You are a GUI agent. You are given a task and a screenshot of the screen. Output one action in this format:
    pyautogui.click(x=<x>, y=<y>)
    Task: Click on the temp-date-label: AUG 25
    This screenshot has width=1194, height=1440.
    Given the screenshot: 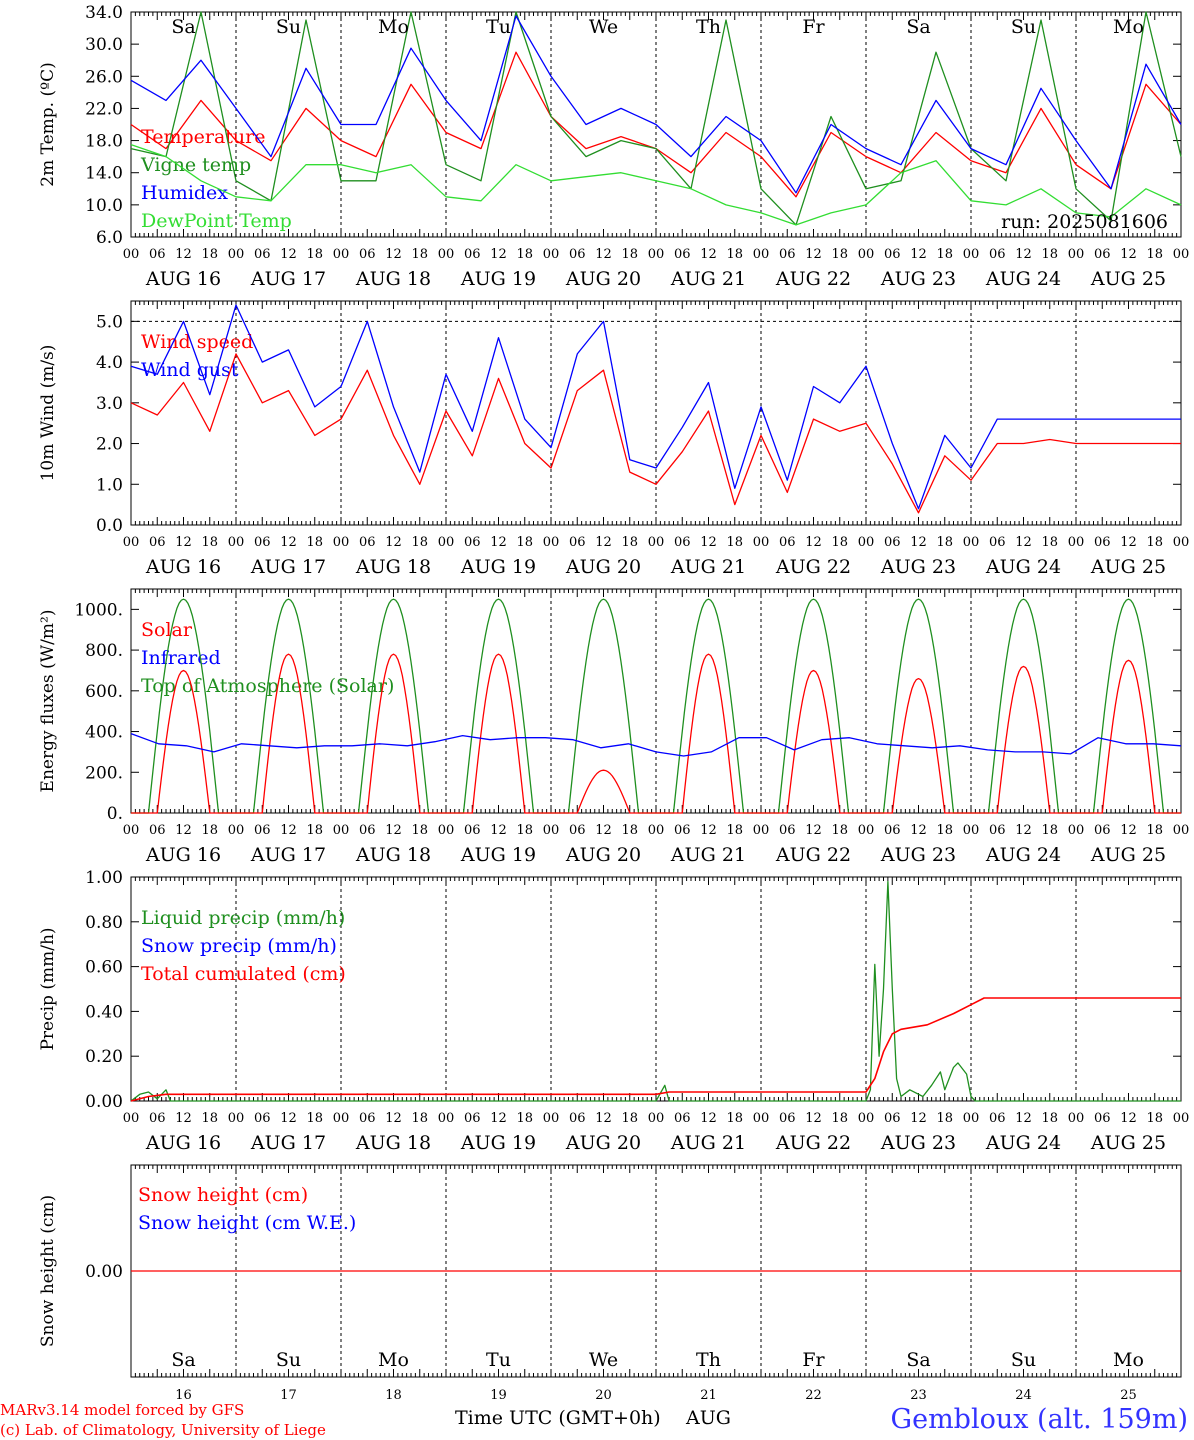 What is the action you would take?
    pyautogui.click(x=1128, y=279)
    